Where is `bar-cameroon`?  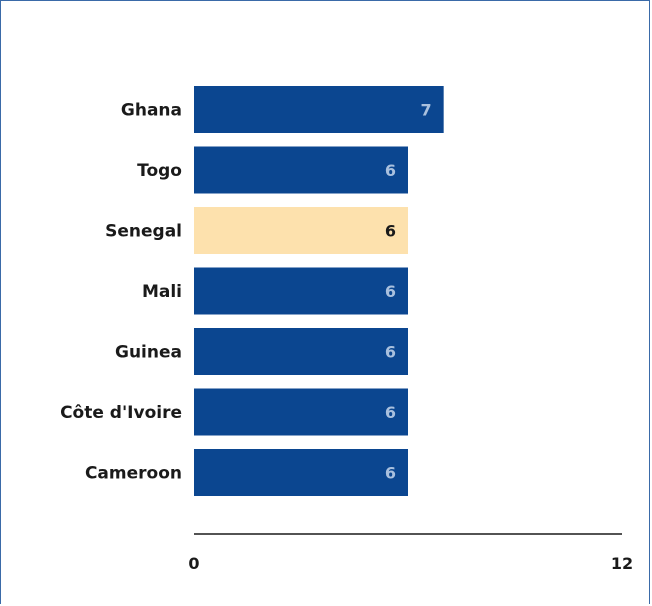
bar-cameroon is located at coordinates (301, 472).